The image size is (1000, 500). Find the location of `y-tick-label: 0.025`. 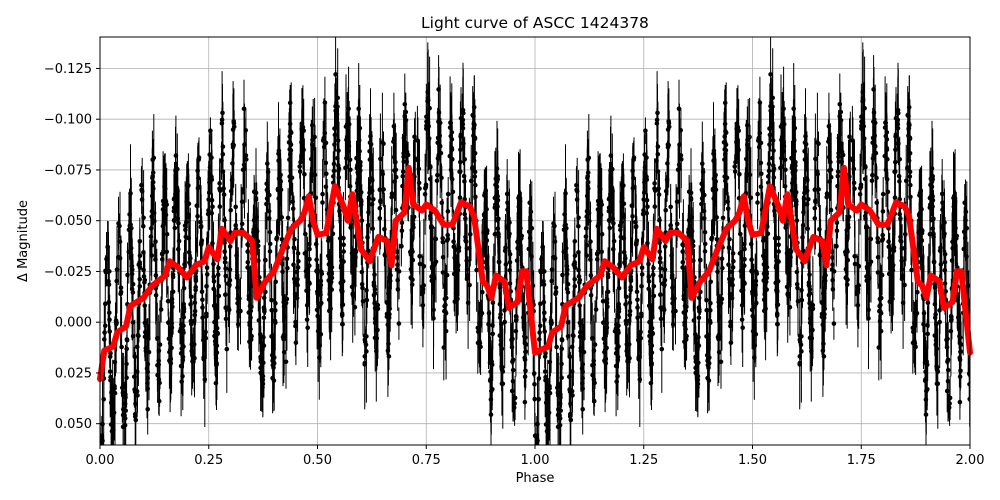

y-tick-label: 0.025 is located at coordinates (73, 373).